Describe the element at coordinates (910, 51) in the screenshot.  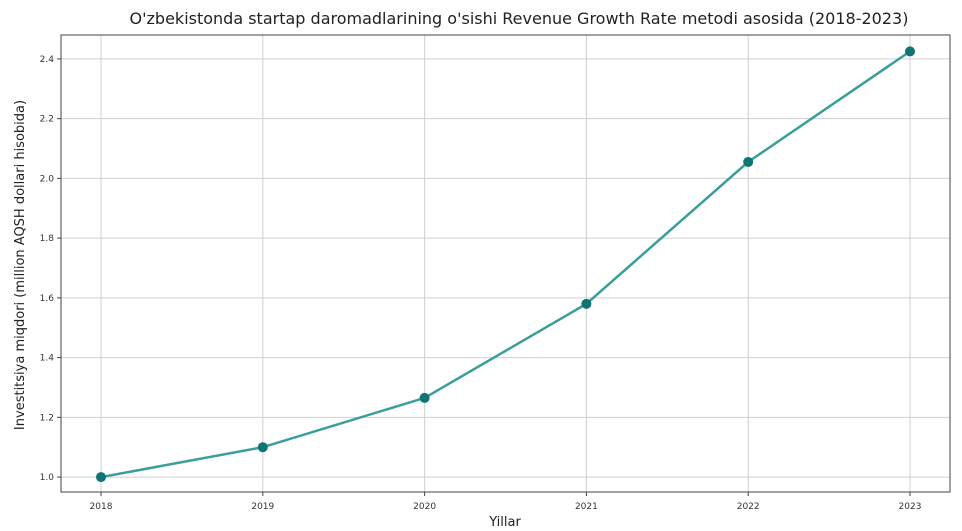
I see `data-point-2023` at that location.